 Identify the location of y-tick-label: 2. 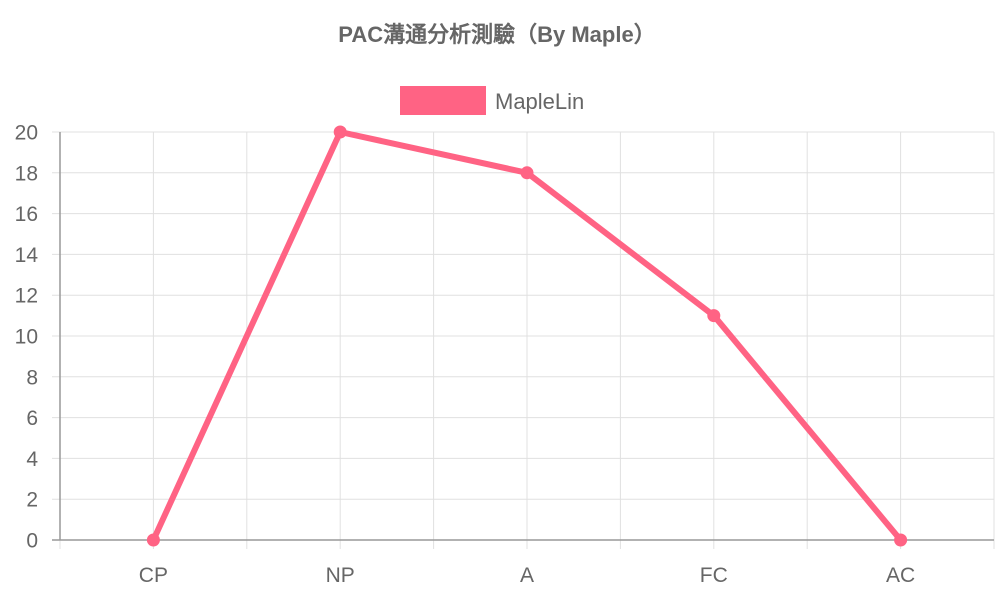
(32, 500).